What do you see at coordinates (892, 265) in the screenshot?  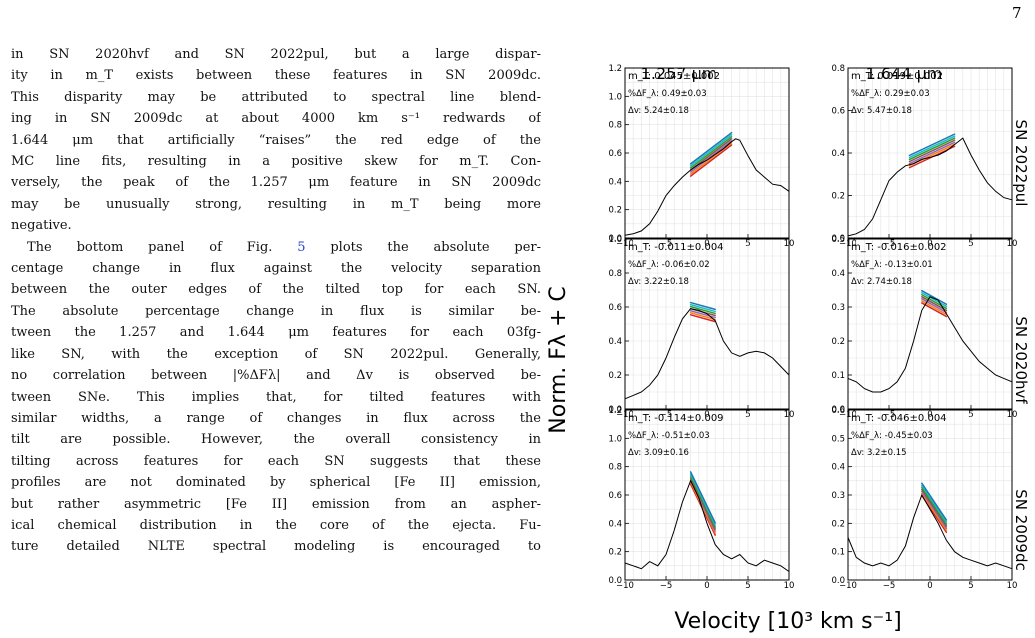 I see `annotation-text: %ΔF_λ: -0.13±0.01` at bounding box center [892, 265].